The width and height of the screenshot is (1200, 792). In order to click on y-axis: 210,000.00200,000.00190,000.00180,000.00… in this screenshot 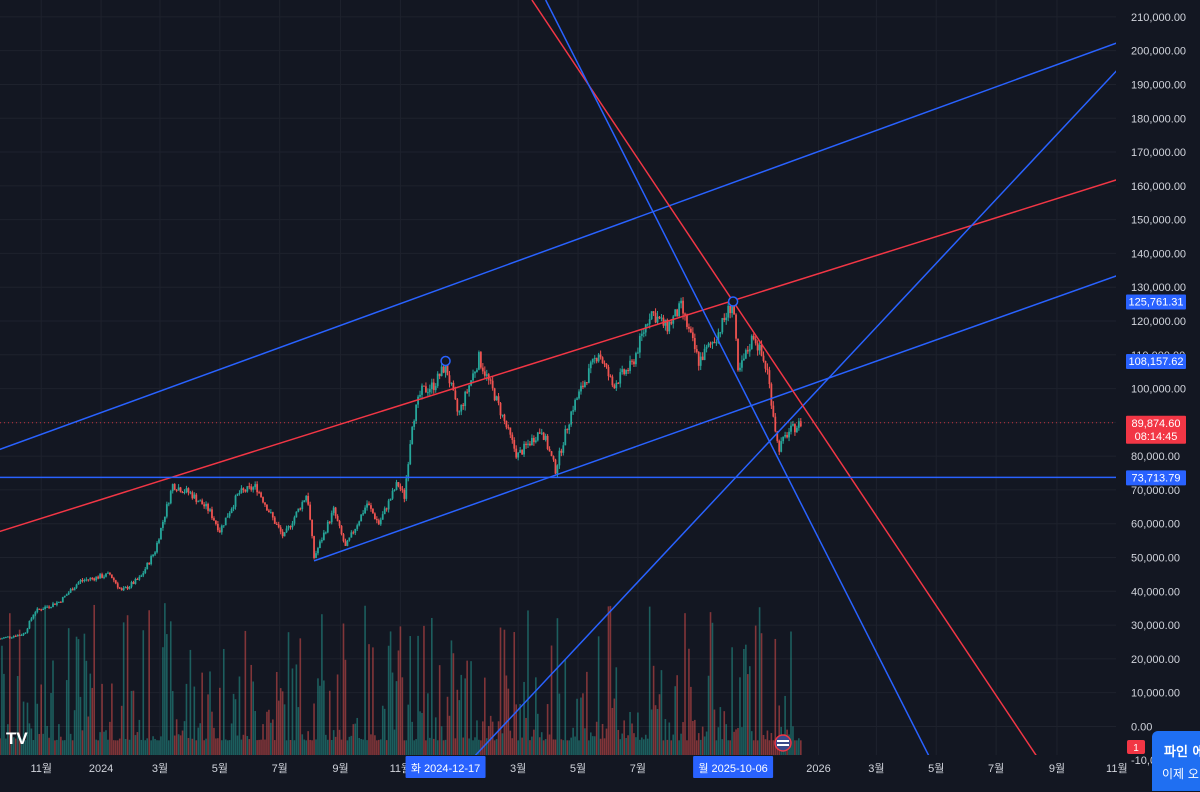, I will do `click(1158, 389)`.